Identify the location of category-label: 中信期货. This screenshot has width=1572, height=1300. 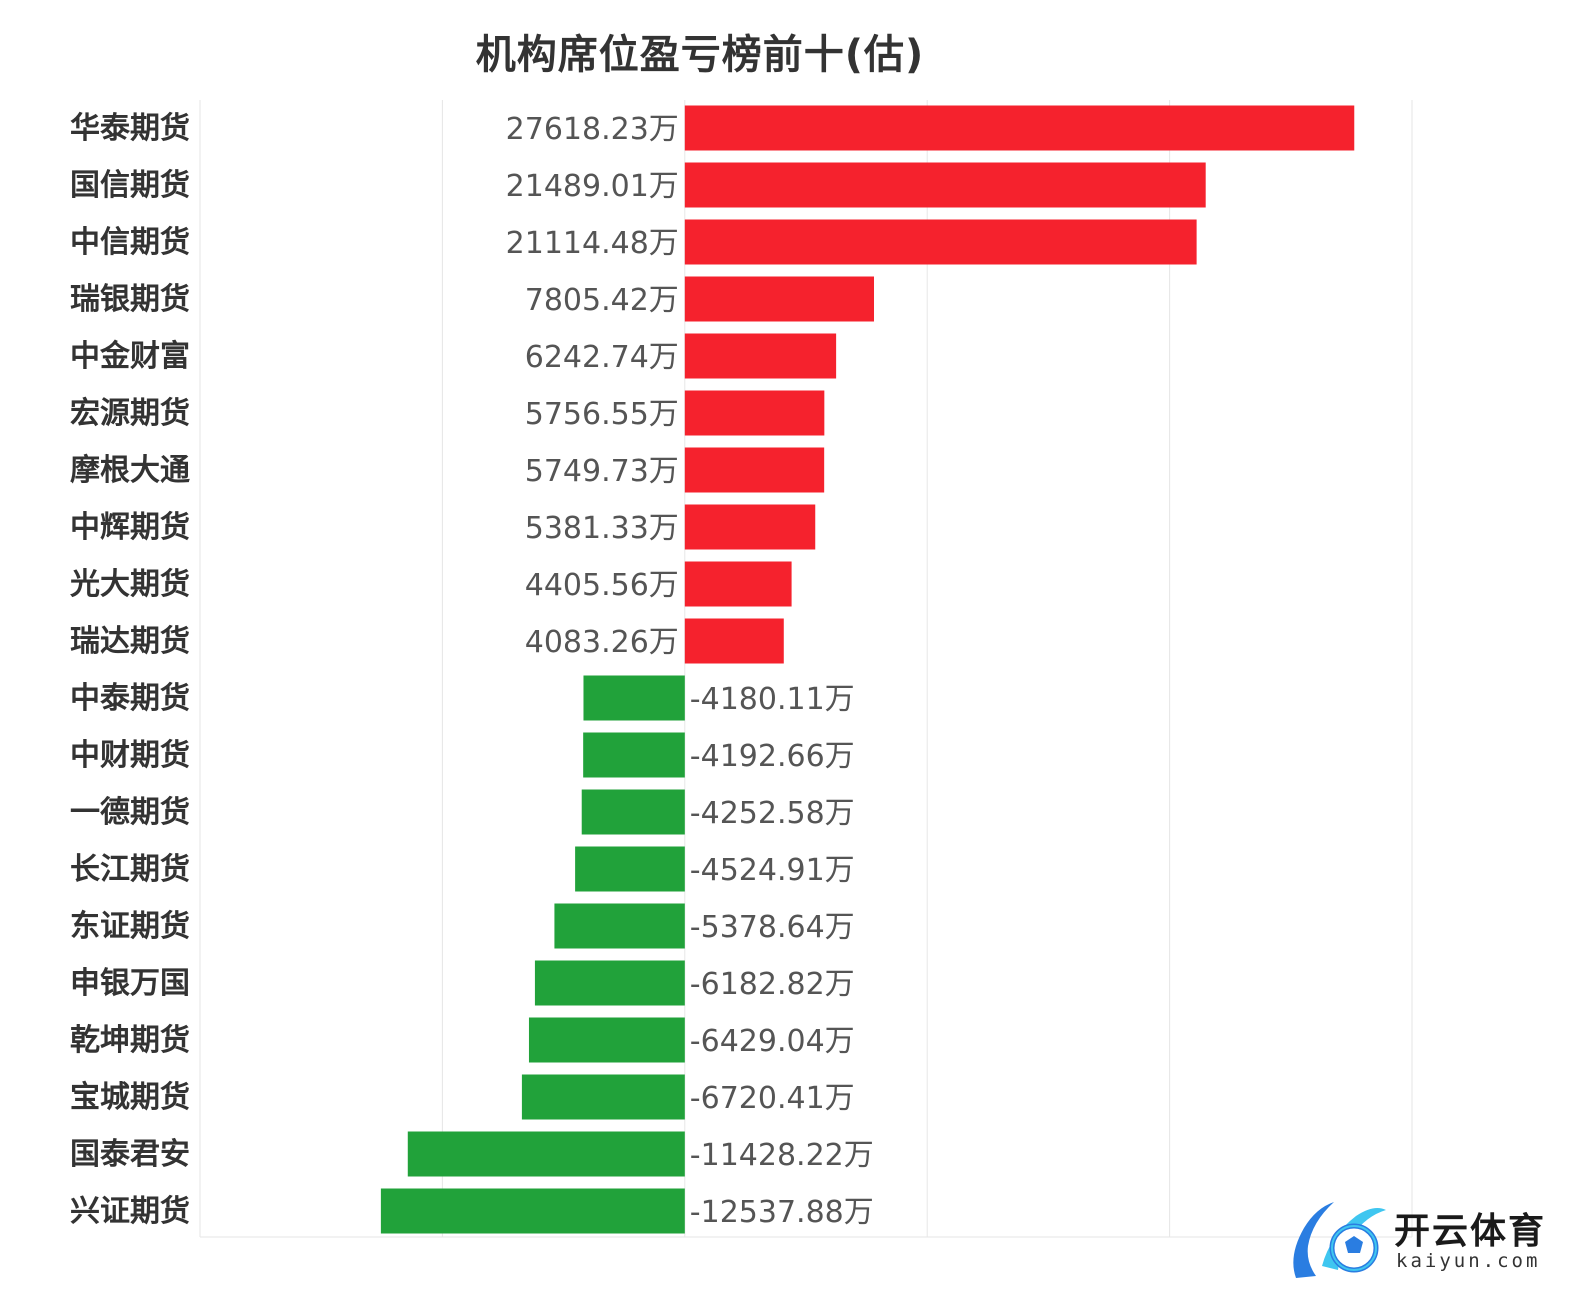
(130, 242).